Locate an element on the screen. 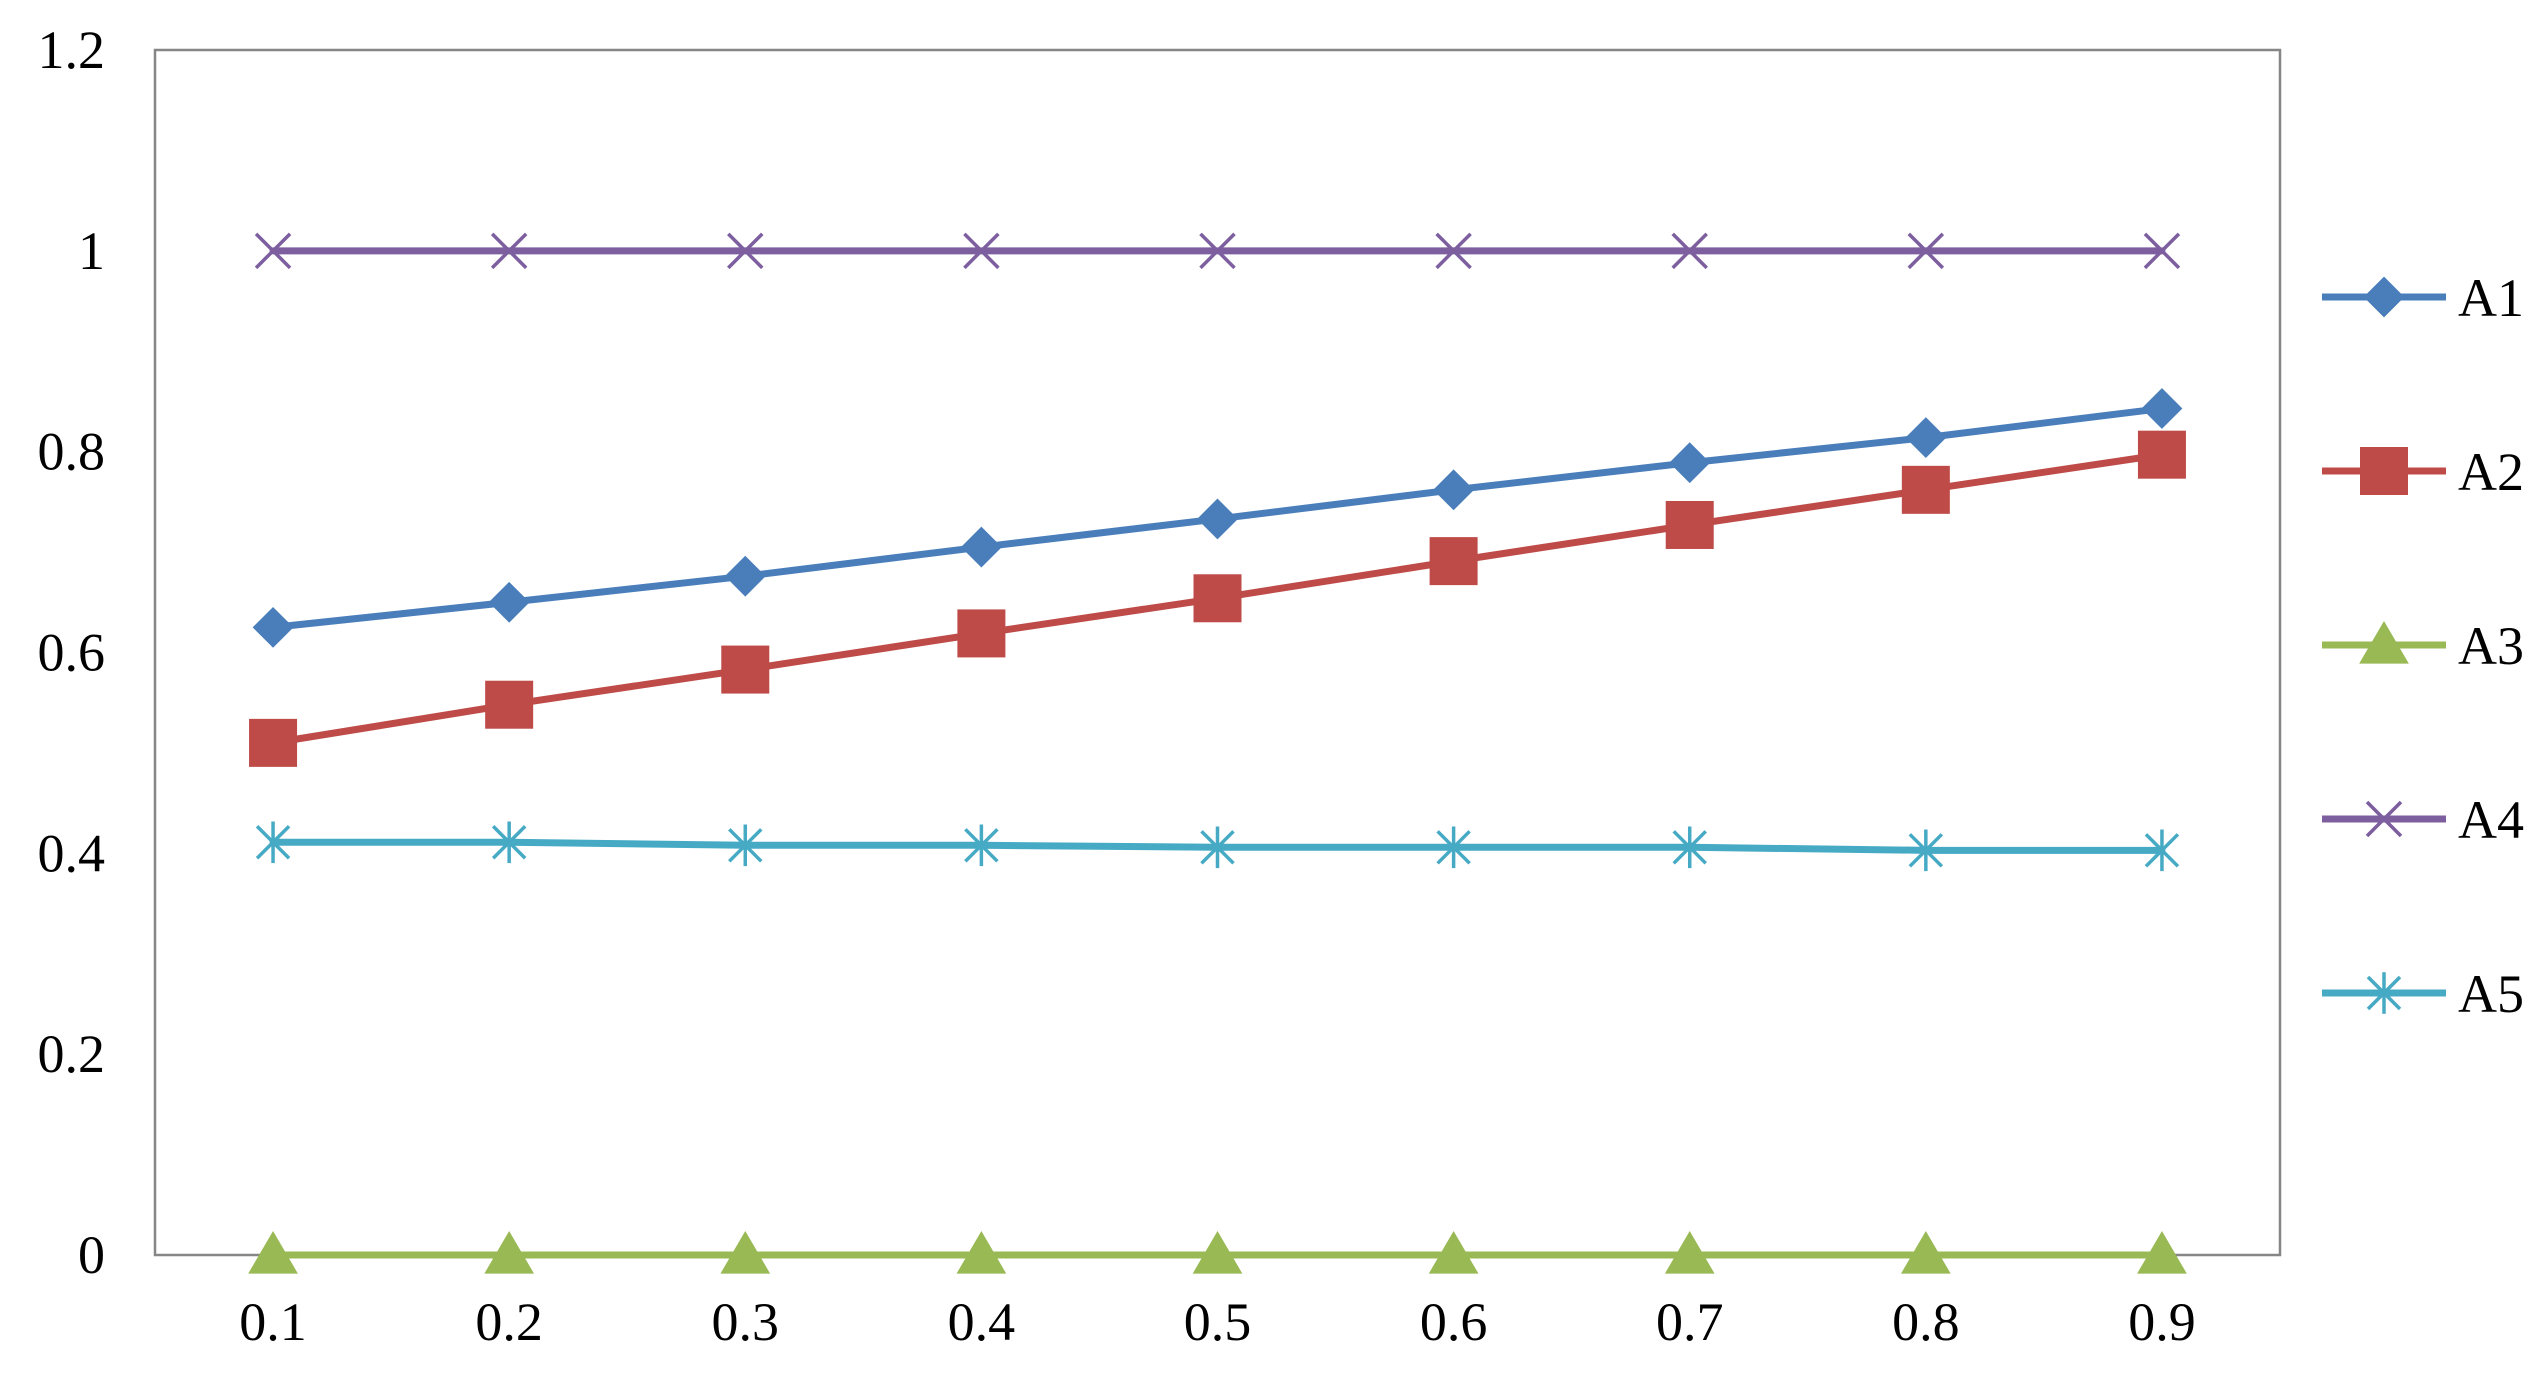  x-tick-label: 0.3 is located at coordinates (746, 1322).